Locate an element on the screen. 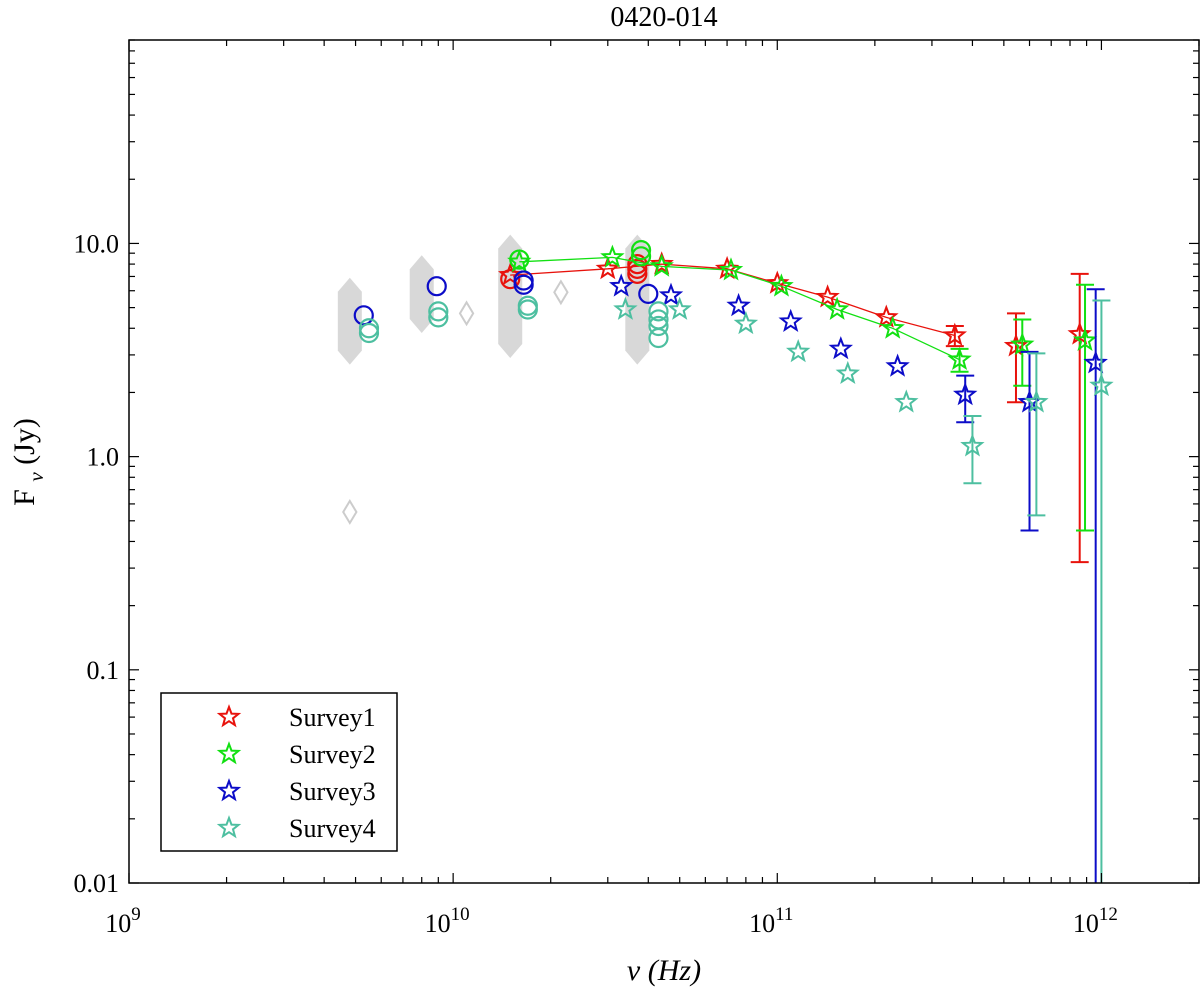  series-line is located at coordinates (739, 308).